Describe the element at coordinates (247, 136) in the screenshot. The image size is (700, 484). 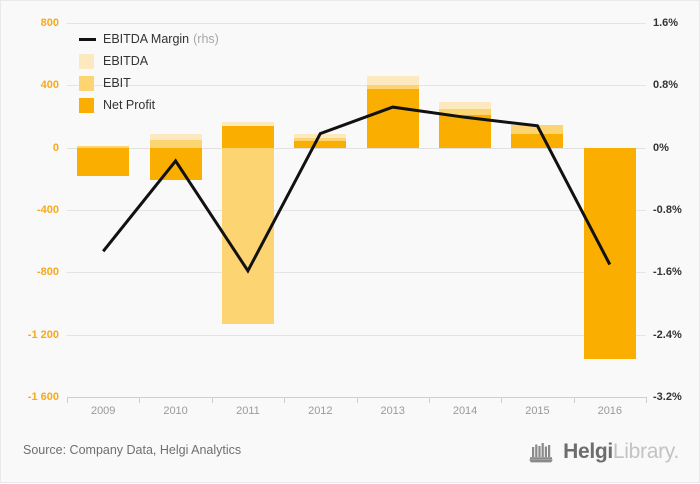
I see `bar-net-profit-2011` at that location.